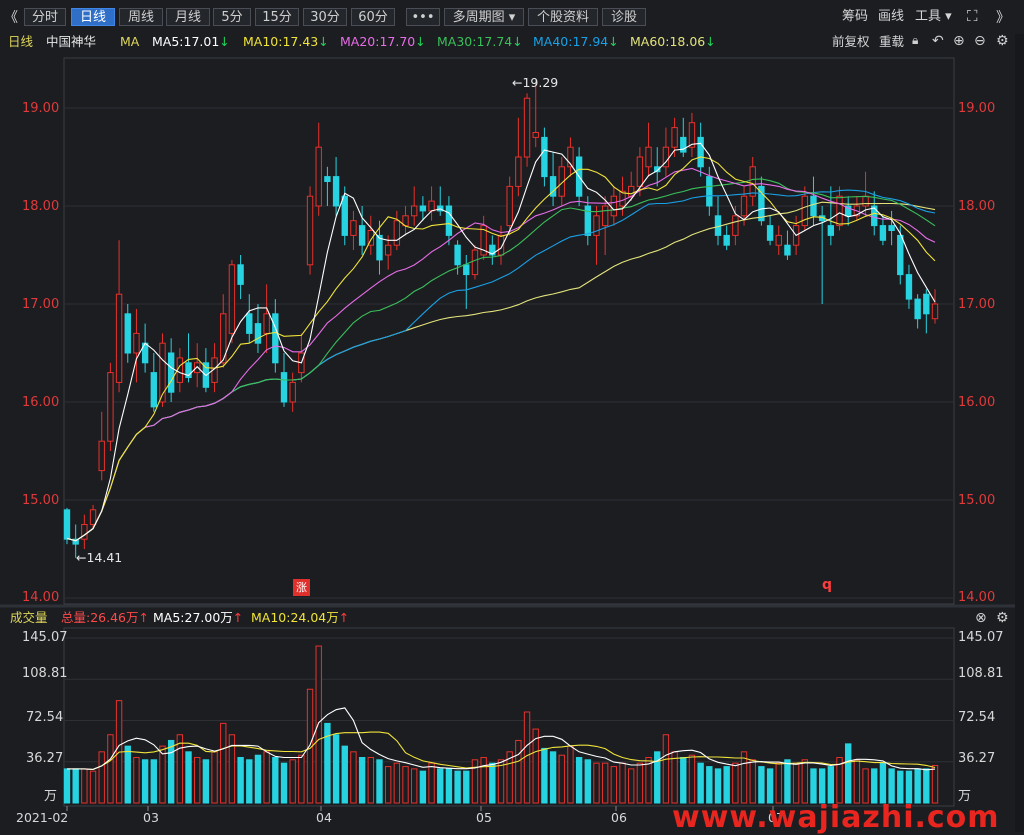 Image resolution: width=1024 pixels, height=835 pixels. What do you see at coordinates (933, 16) in the screenshot?
I see `tools-dropdown: 工具 ▾` at bounding box center [933, 16].